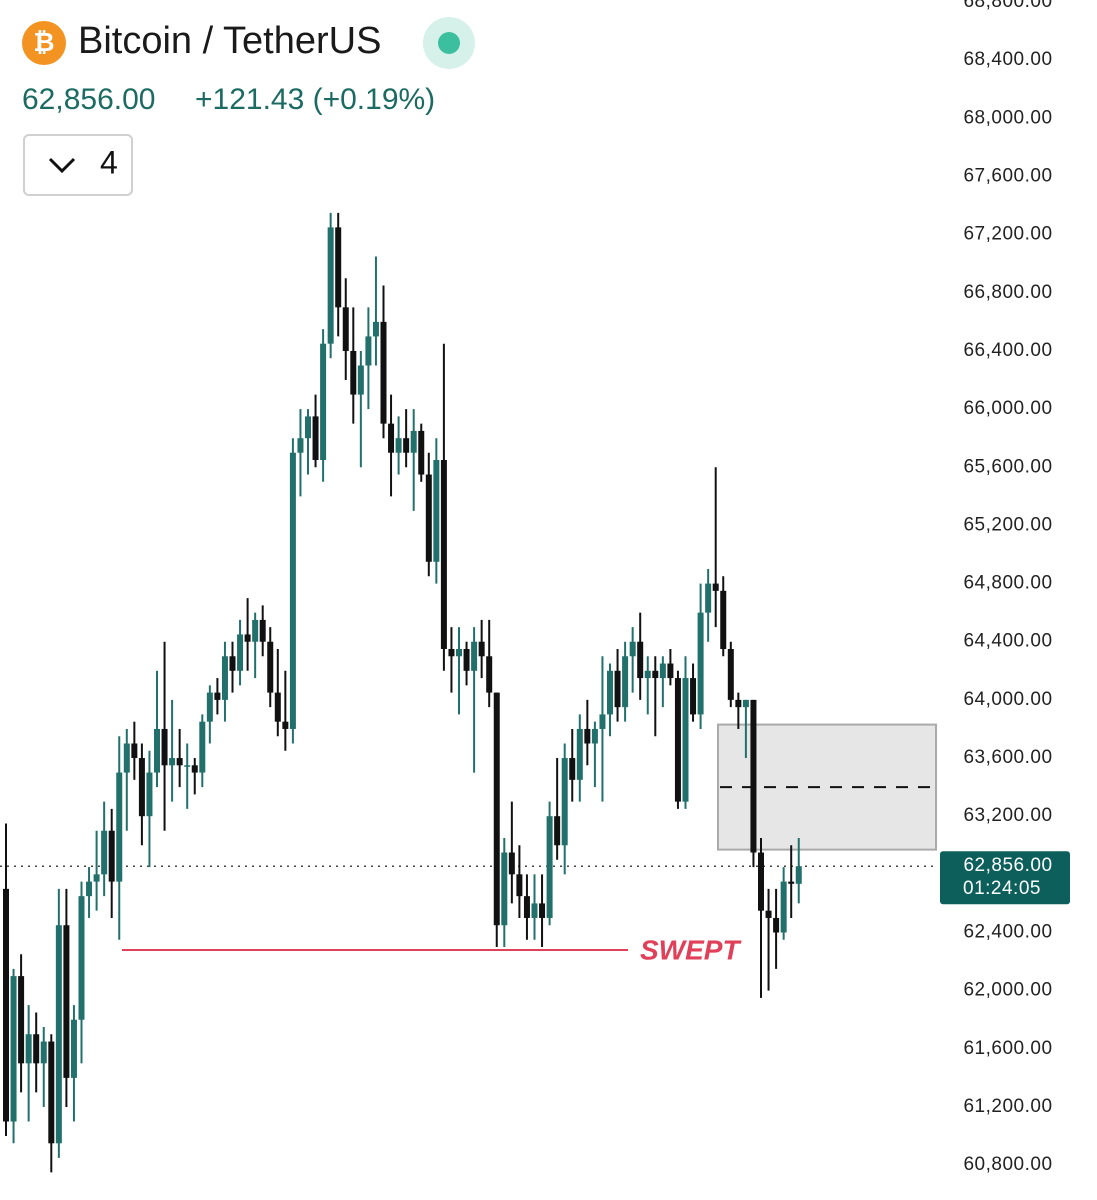 This screenshot has height=1200, width=1097. Describe the element at coordinates (1007, 815) in the screenshot. I see `y-tick-label: 63,200.00` at that location.